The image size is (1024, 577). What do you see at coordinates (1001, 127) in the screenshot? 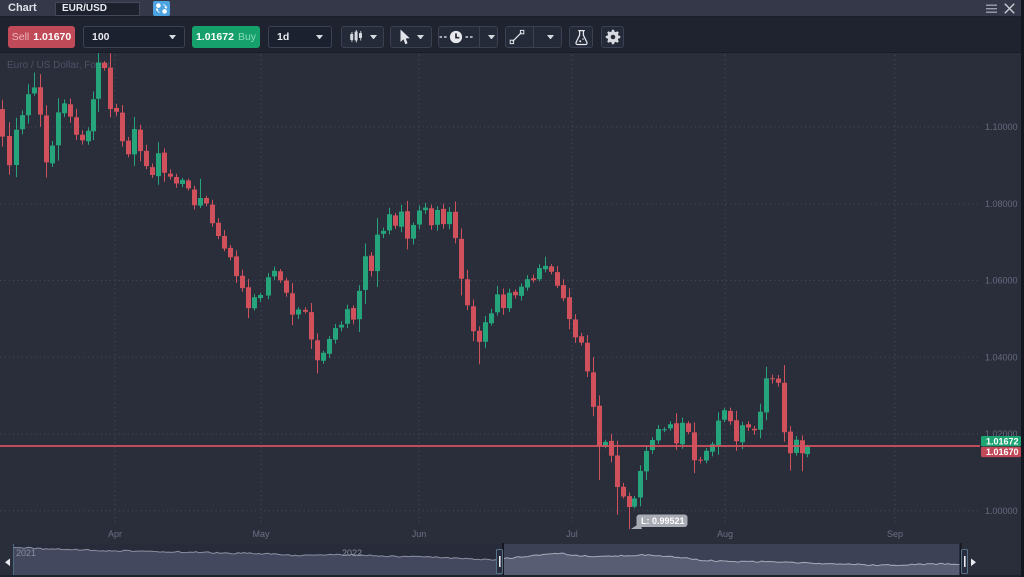
I see `svg-text: 1.10000` at bounding box center [1001, 127].